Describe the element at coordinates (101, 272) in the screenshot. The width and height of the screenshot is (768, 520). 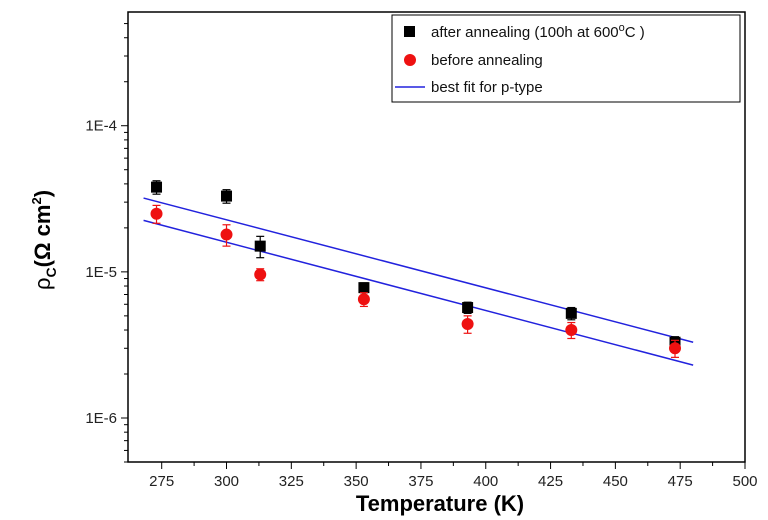
I see `y-tick-label: 1E-5` at that location.